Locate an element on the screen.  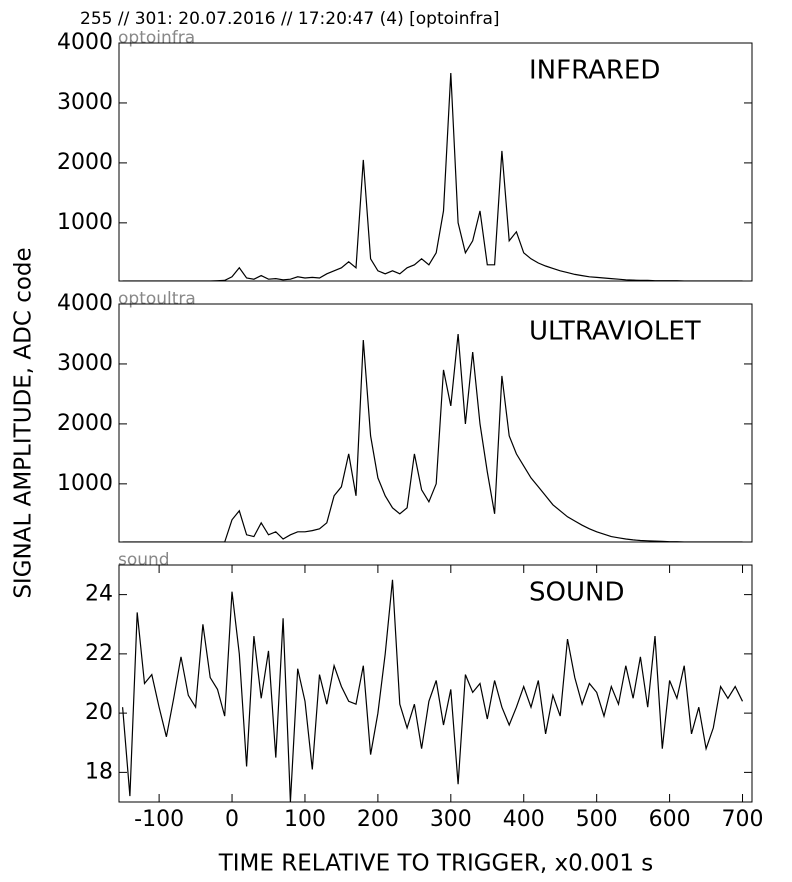
x-axis-label: TIME RELATIVE TO TRIGGER, x0.001 s is located at coordinates (436, 864).